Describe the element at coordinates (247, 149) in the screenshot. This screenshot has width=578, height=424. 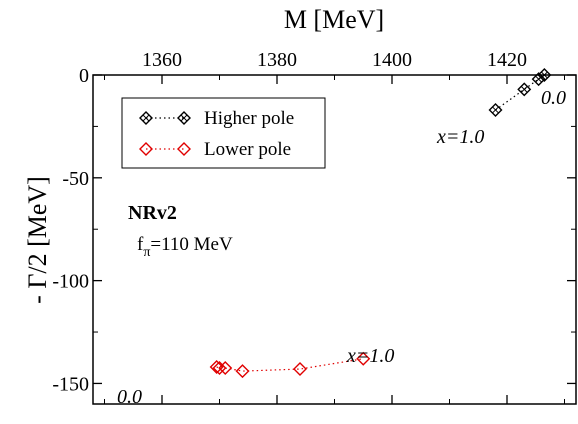
I see `legend-label-lower: Lower pole` at that location.